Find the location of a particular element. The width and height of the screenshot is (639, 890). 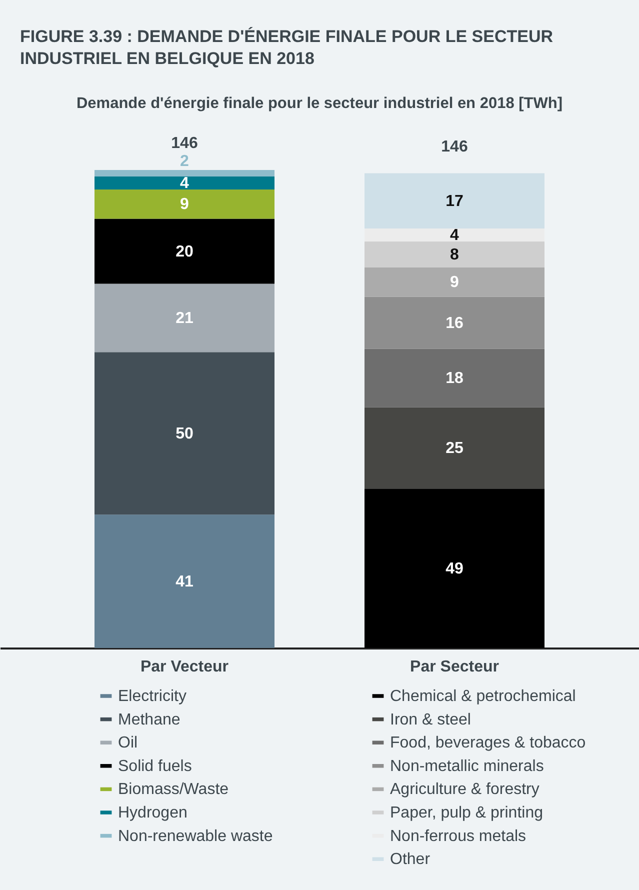

legend-label: Non-ferrous metals is located at coordinates (458, 836).